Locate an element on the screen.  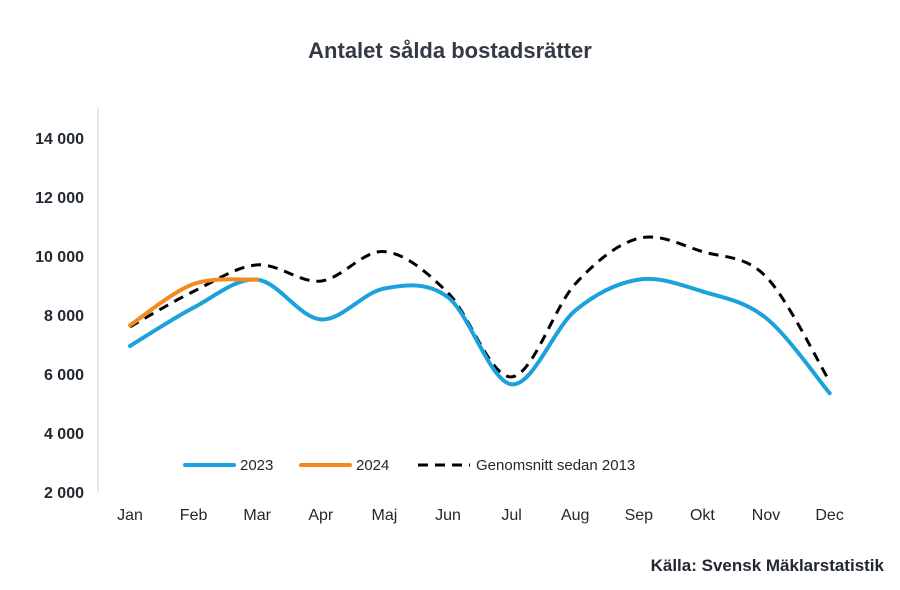
x-tick-label: Jun is located at coordinates (448, 515).